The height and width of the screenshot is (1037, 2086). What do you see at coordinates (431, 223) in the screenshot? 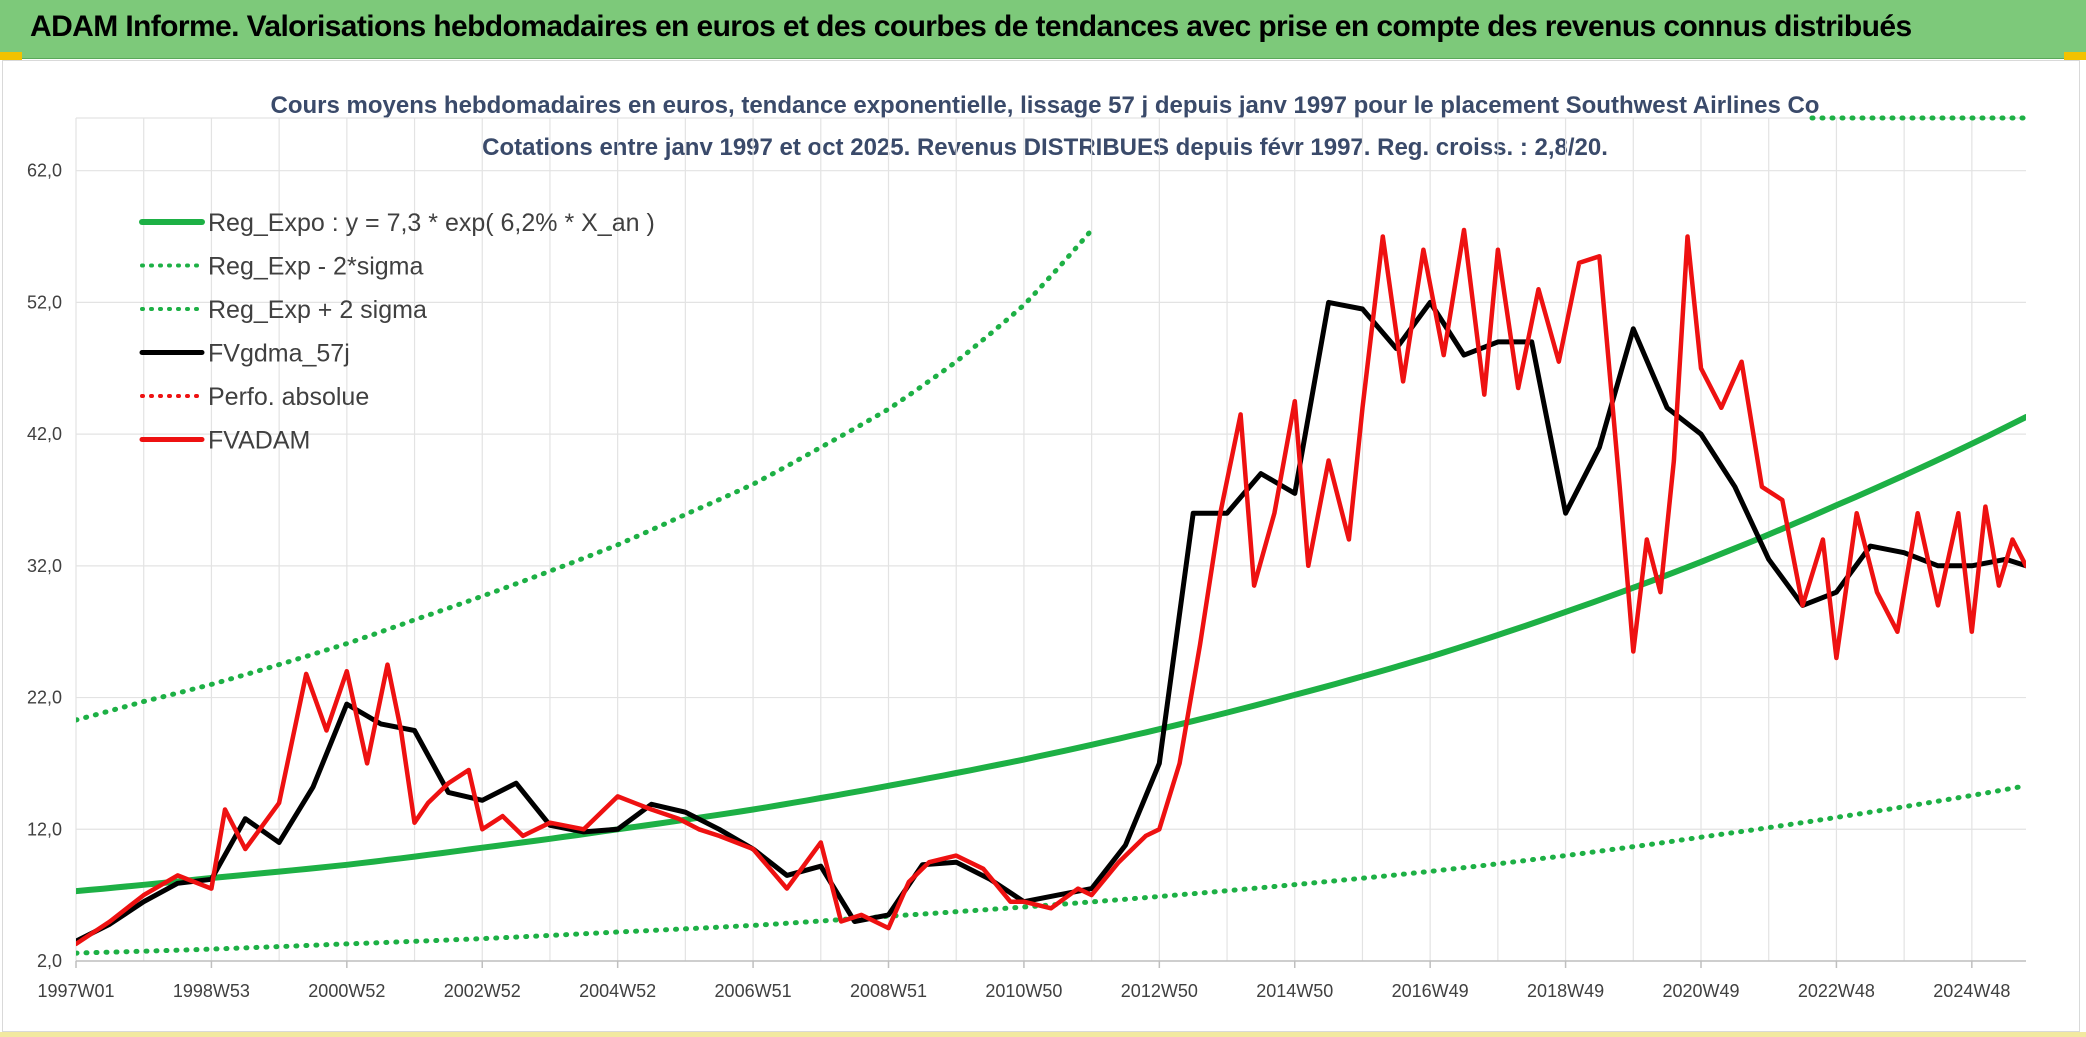
I see `legend-label-reg_expo: Reg_Expo : y = 7,3 * exp( 6,2% * X_an )` at bounding box center [431, 223].